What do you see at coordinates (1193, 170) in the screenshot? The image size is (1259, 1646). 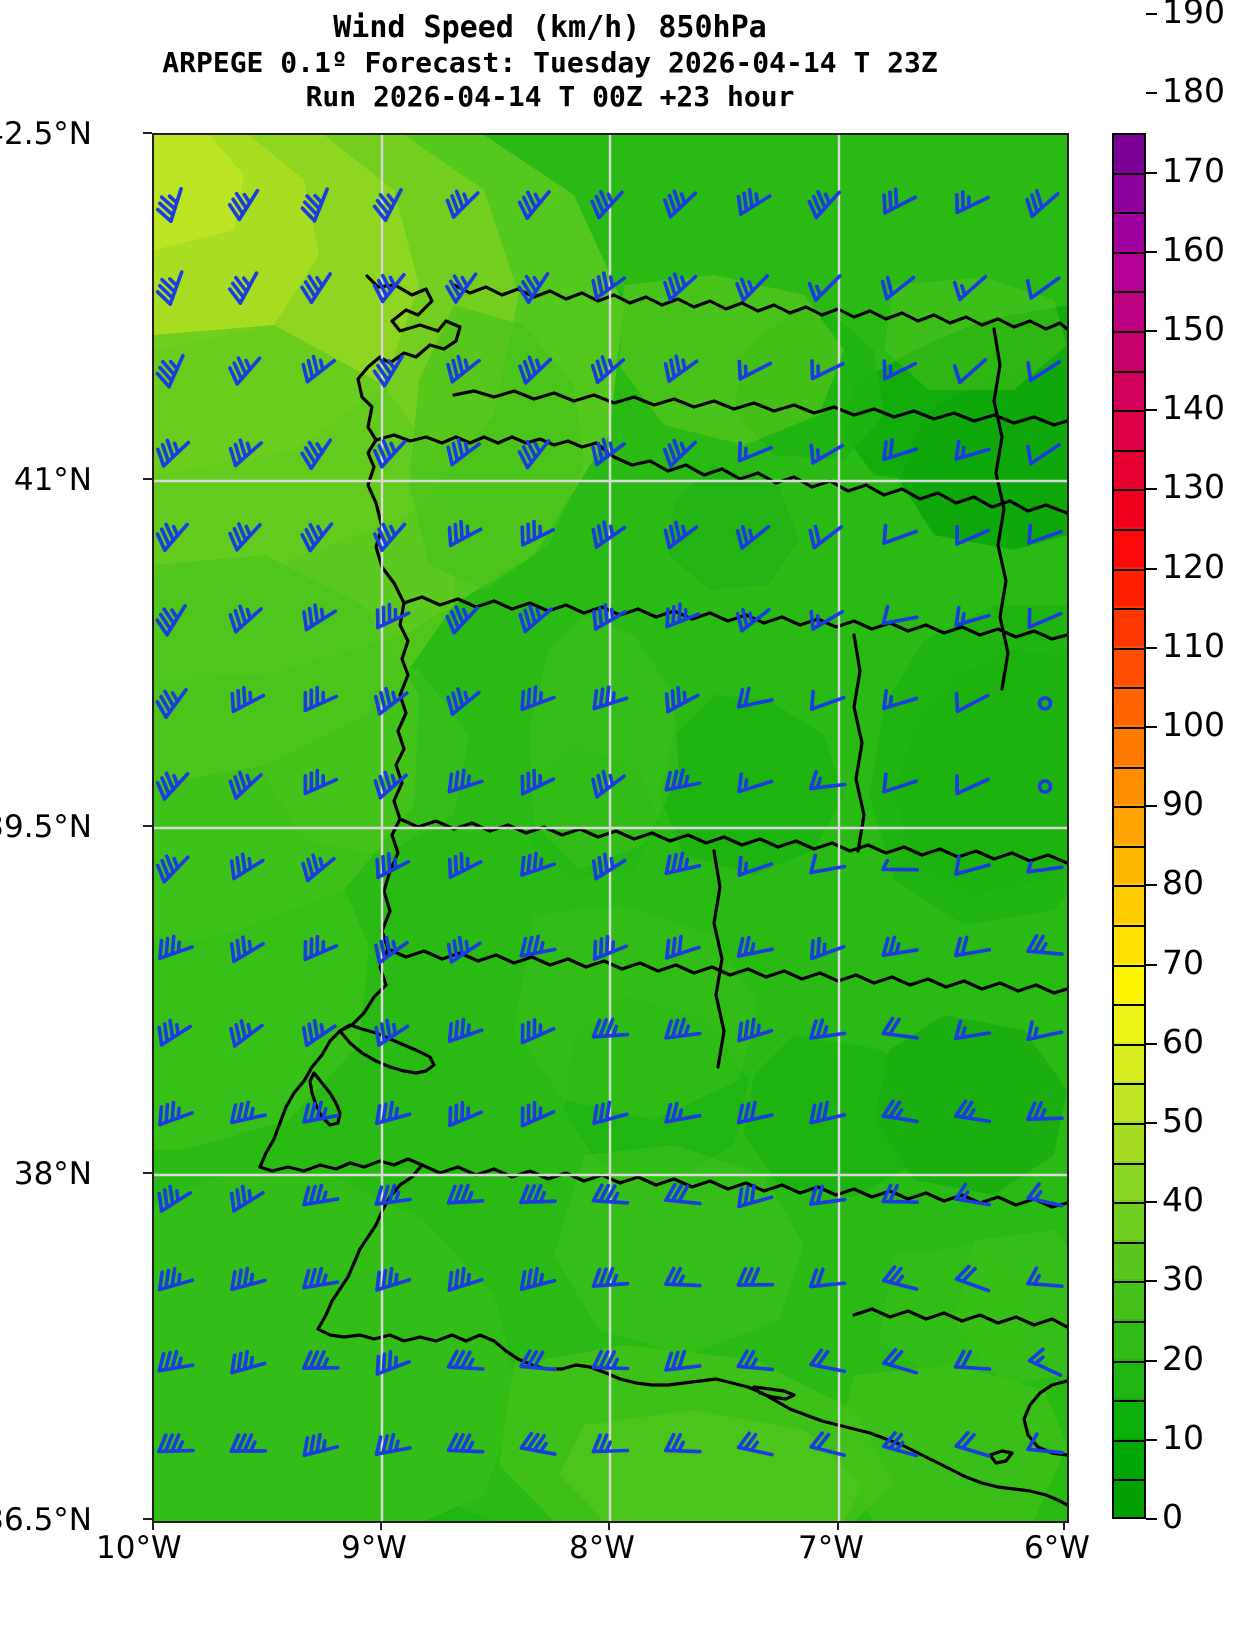 I see `colorbar-tick-label: 170` at bounding box center [1193, 170].